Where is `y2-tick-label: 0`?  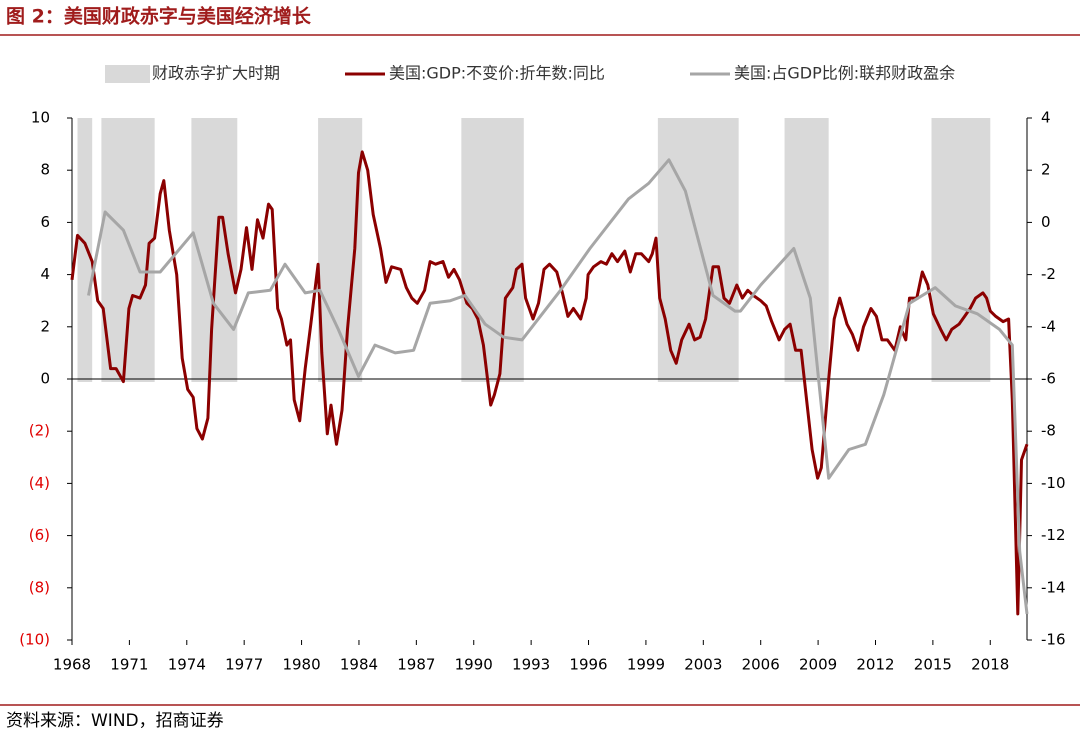
y2-tick-label: 0 is located at coordinates (1046, 222).